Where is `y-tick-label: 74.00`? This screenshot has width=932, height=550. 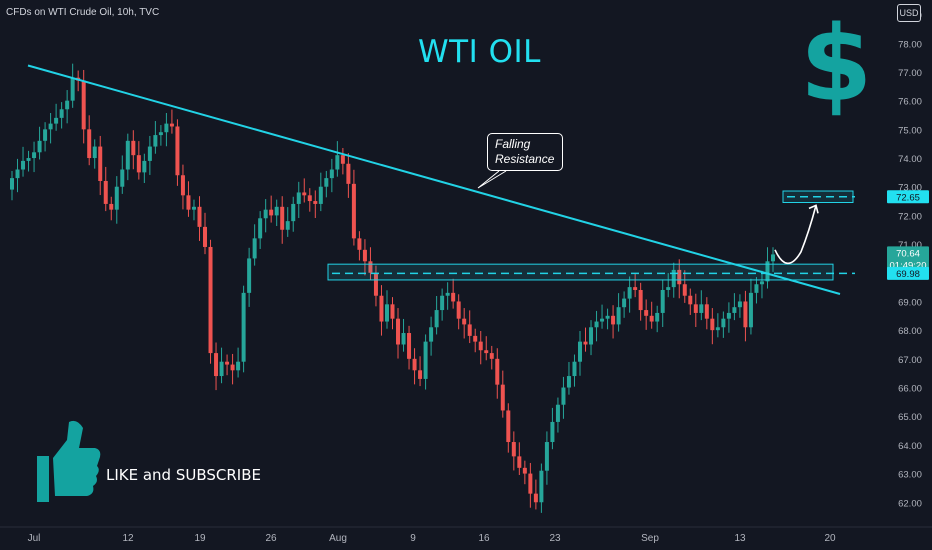
y-tick-label: 74.00 is located at coordinates (910, 159).